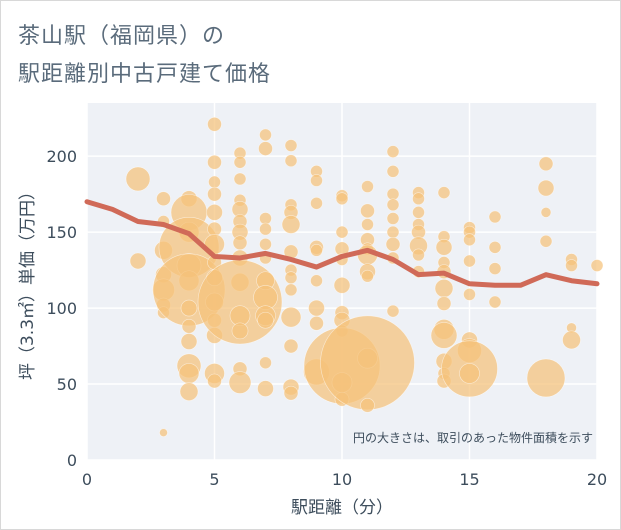 The width and height of the screenshot is (621, 530). I want to click on x-axis-label: 駅距離（分）, so click(342, 508).